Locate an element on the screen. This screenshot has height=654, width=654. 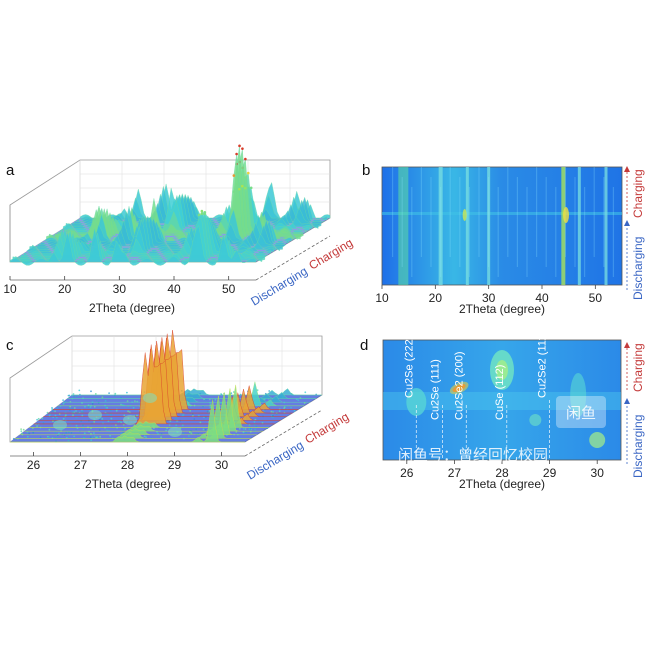
panel-c-charging: Charging is located at coordinates (326, 427).